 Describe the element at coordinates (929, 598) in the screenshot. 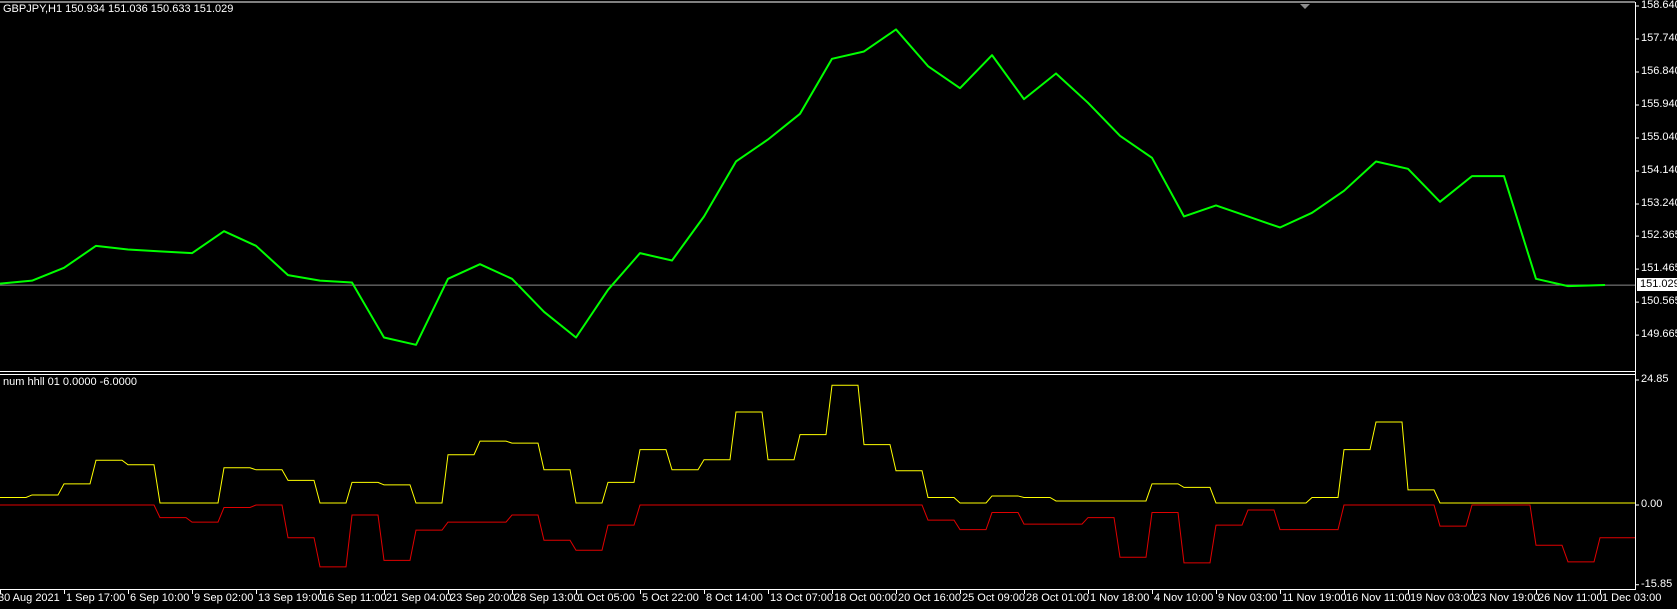

I see `time-tick-label: 20 Oct 16:00` at that location.